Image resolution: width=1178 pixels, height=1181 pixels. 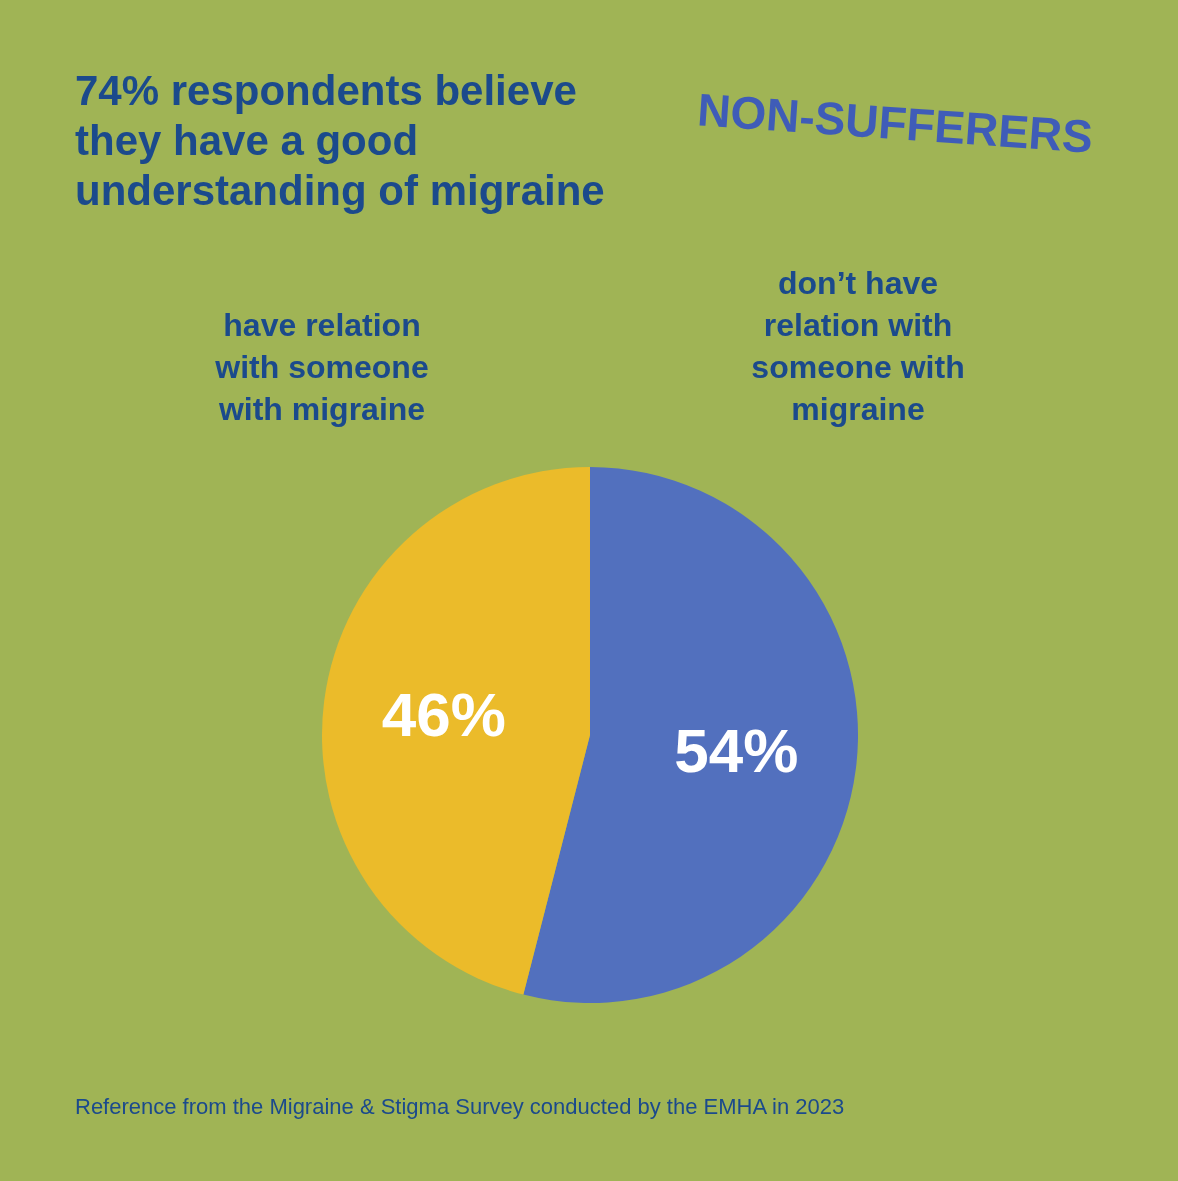 What do you see at coordinates (895, 123) in the screenshot?
I see `chart-subtitle: NON-SUFFERERS` at bounding box center [895, 123].